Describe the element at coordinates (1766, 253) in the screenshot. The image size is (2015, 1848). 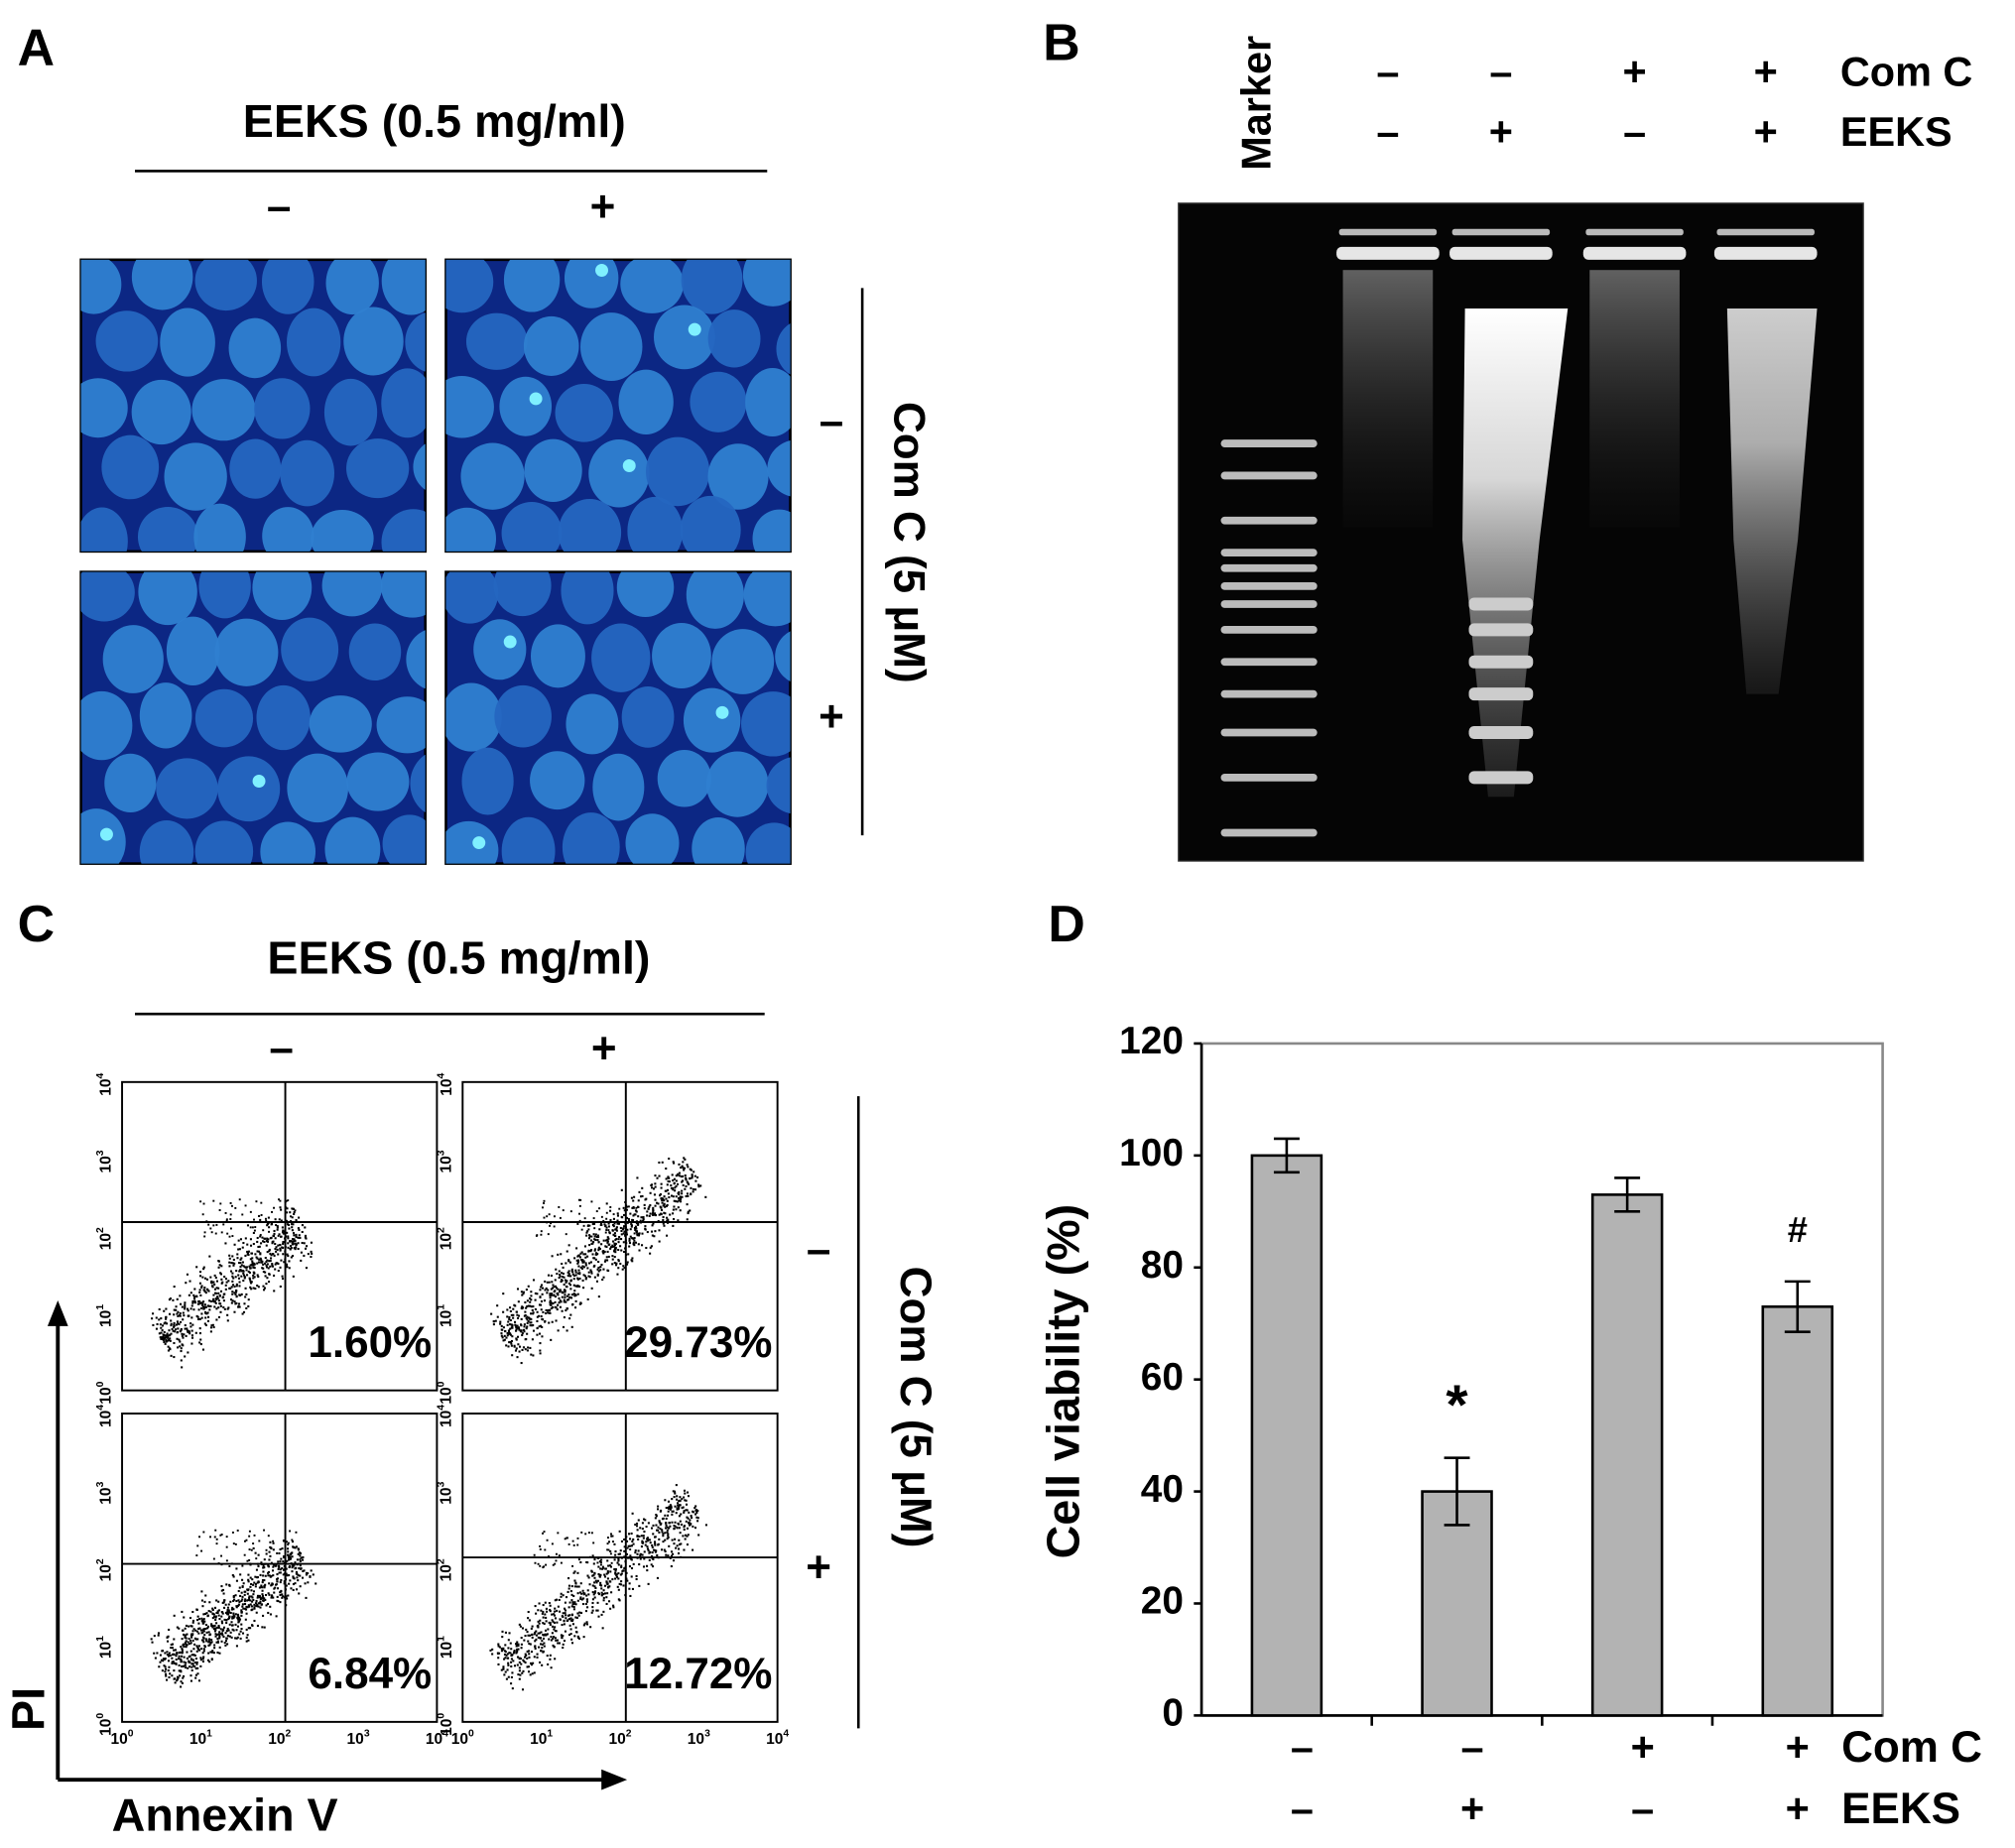
I see `well` at that location.